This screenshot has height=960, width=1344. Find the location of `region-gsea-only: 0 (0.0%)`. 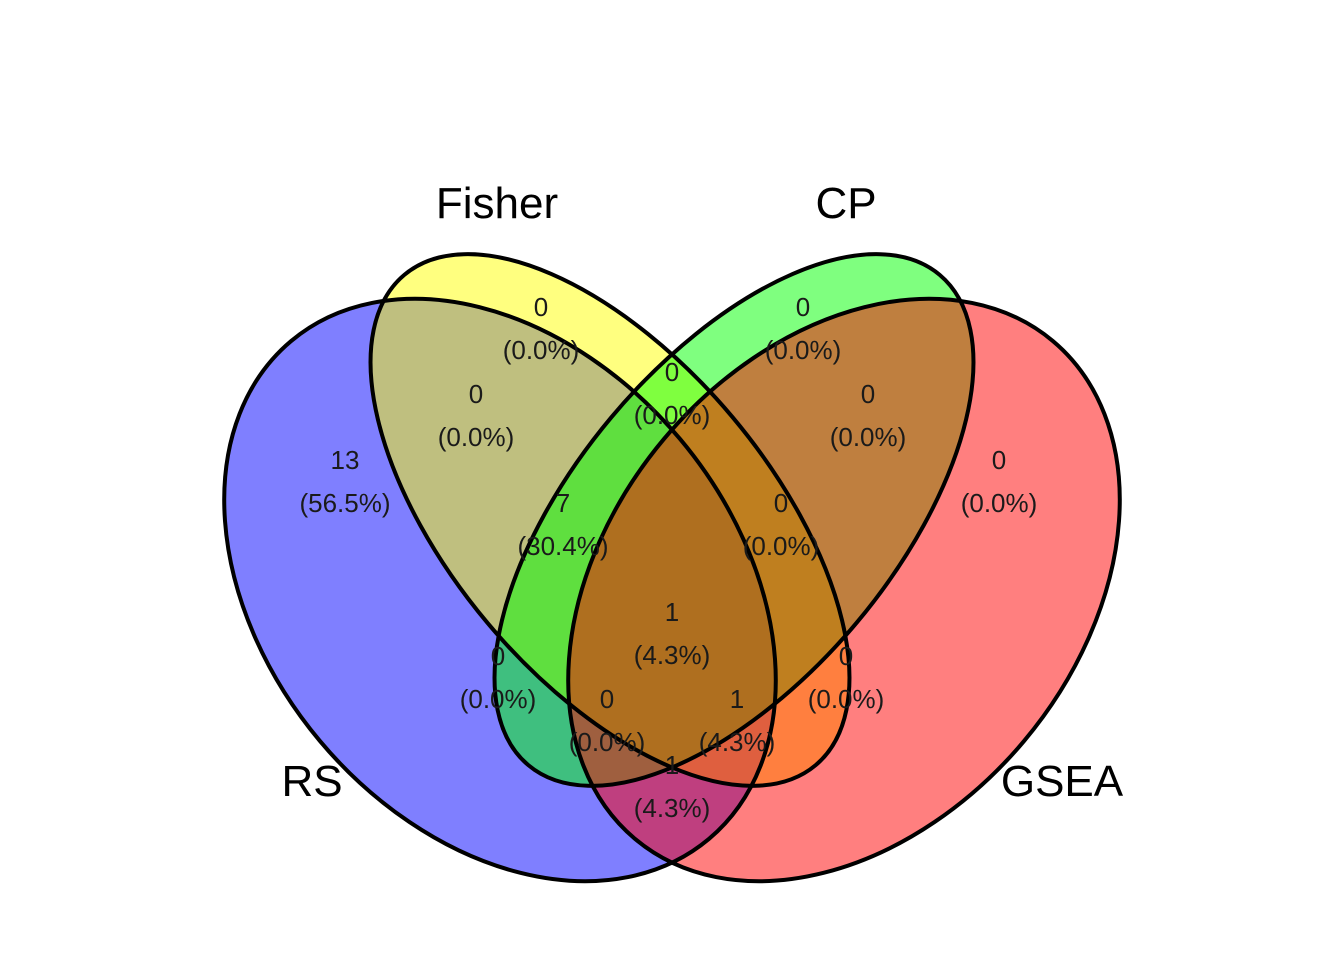

region-gsea-only: 0 (0.0%) is located at coordinates (999, 481).